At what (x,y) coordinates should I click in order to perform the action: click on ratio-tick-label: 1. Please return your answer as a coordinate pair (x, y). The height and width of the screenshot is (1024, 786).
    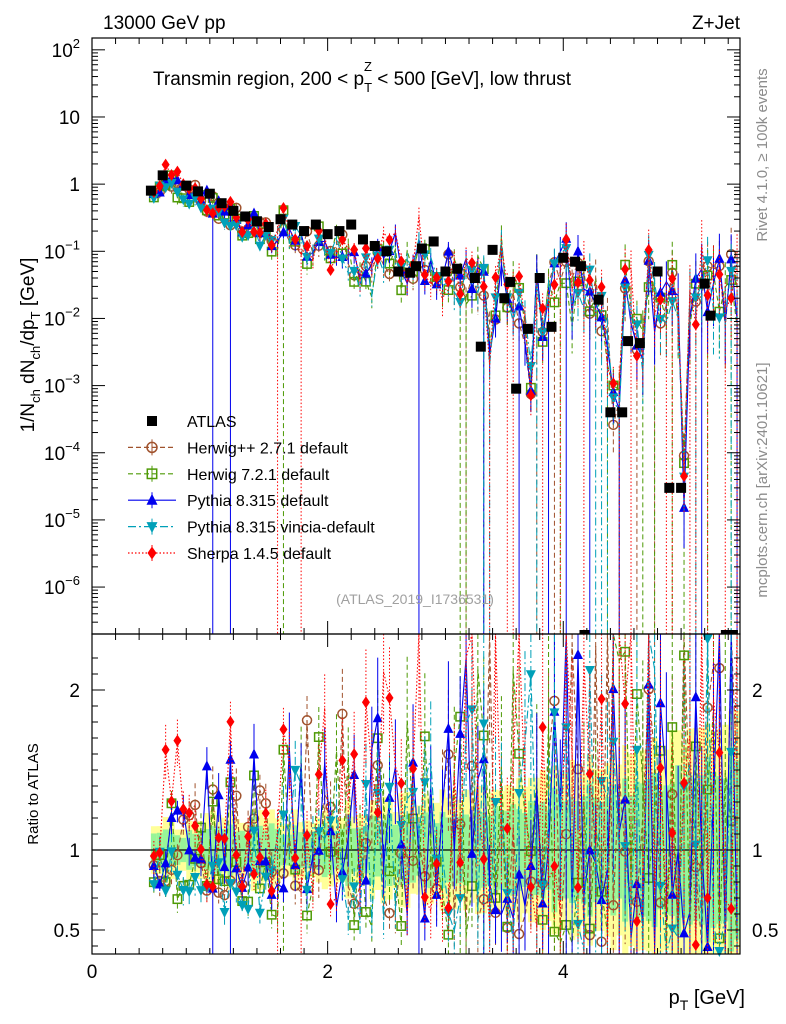
    Looking at the image, I should click on (74, 851).